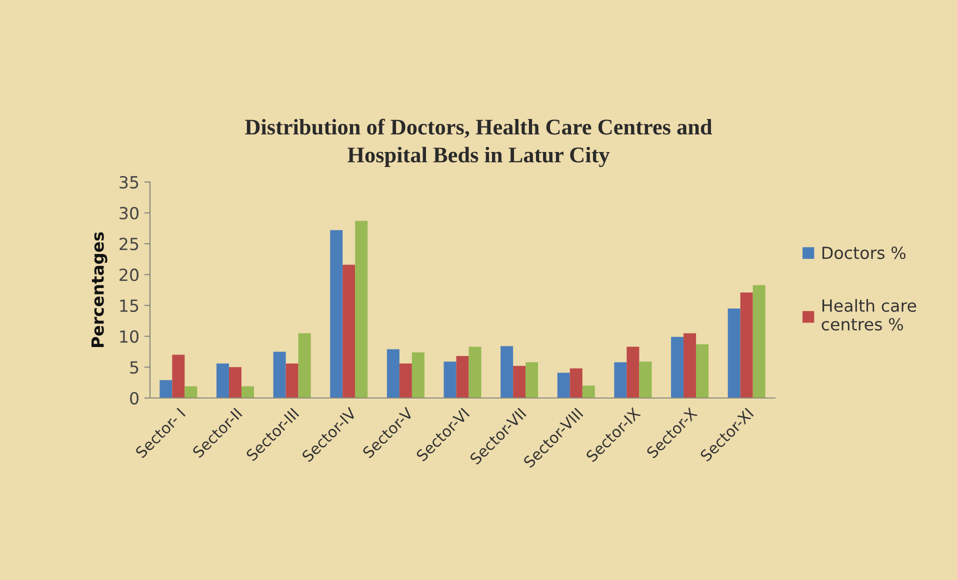 Image resolution: width=957 pixels, height=580 pixels. What do you see at coordinates (129, 306) in the screenshot?
I see `y-tick-label: 15` at bounding box center [129, 306].